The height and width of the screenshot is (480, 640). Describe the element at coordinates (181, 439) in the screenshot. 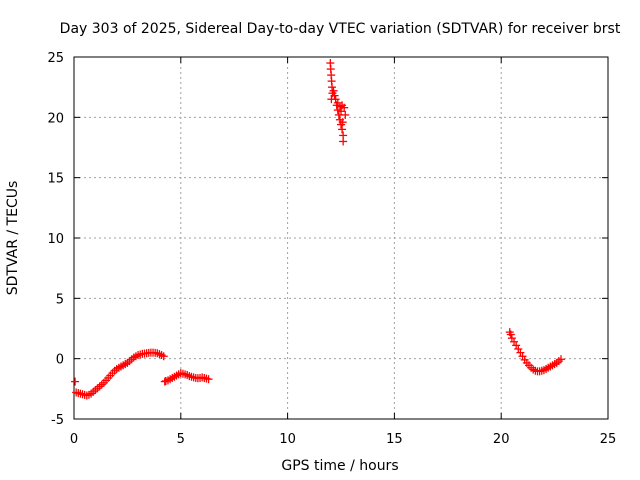

I see `x-tick-label: 5` at that location.